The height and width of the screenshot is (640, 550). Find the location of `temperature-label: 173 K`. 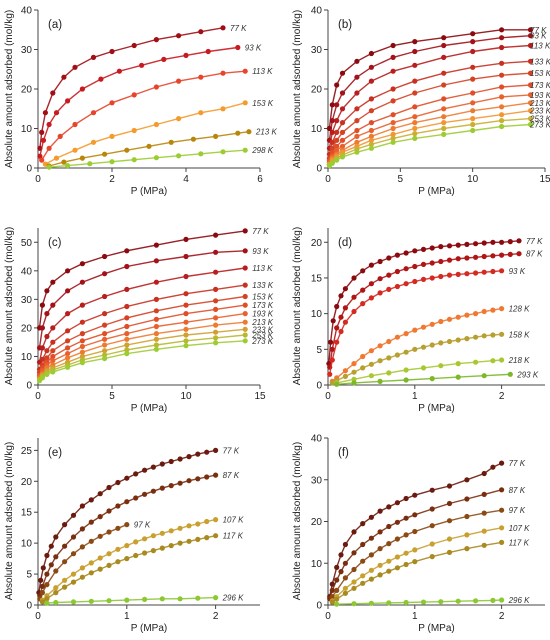

temperature-label: 173 K is located at coordinates (540, 85).